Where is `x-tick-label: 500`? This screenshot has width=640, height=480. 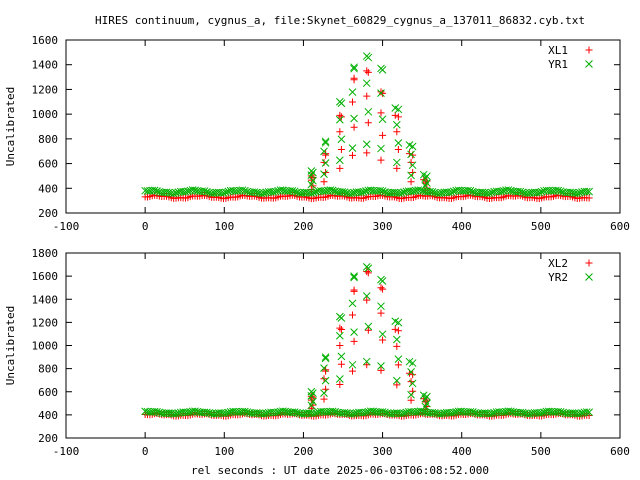
x-tick-label: 500 is located at coordinates (541, 226).